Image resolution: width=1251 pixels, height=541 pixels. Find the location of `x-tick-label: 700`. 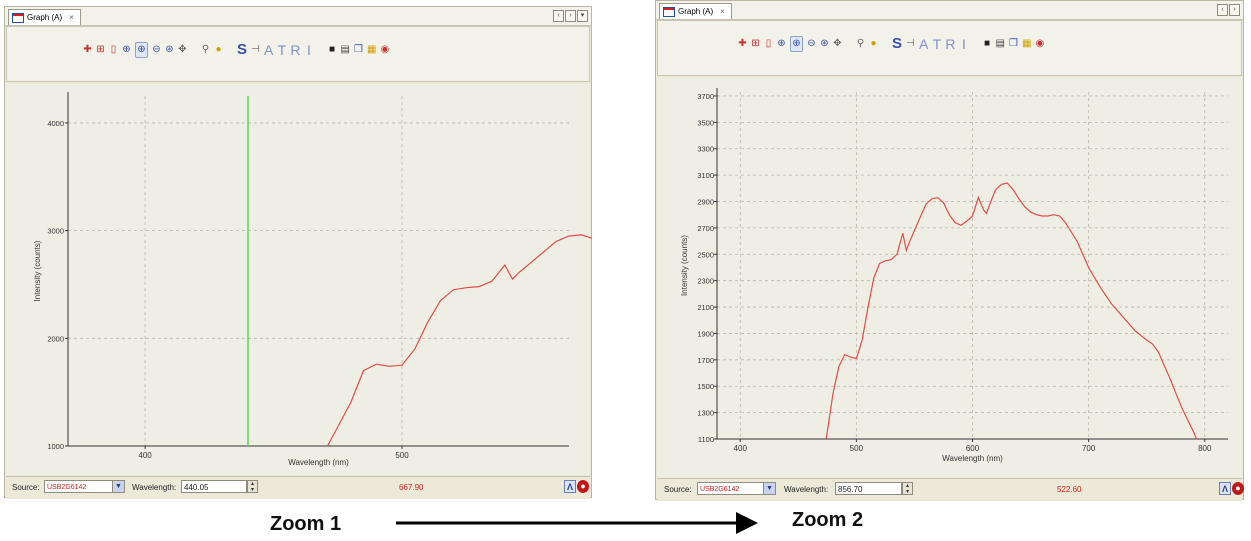

x-tick-label: 700 is located at coordinates (1089, 448).